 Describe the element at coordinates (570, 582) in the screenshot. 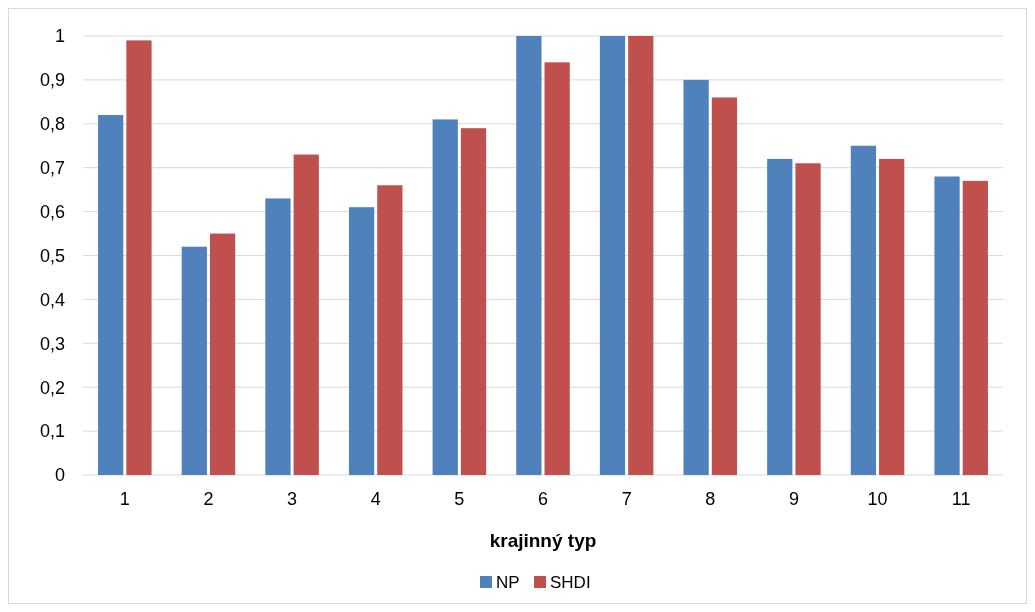

I see `legend-label: SHDI` at that location.